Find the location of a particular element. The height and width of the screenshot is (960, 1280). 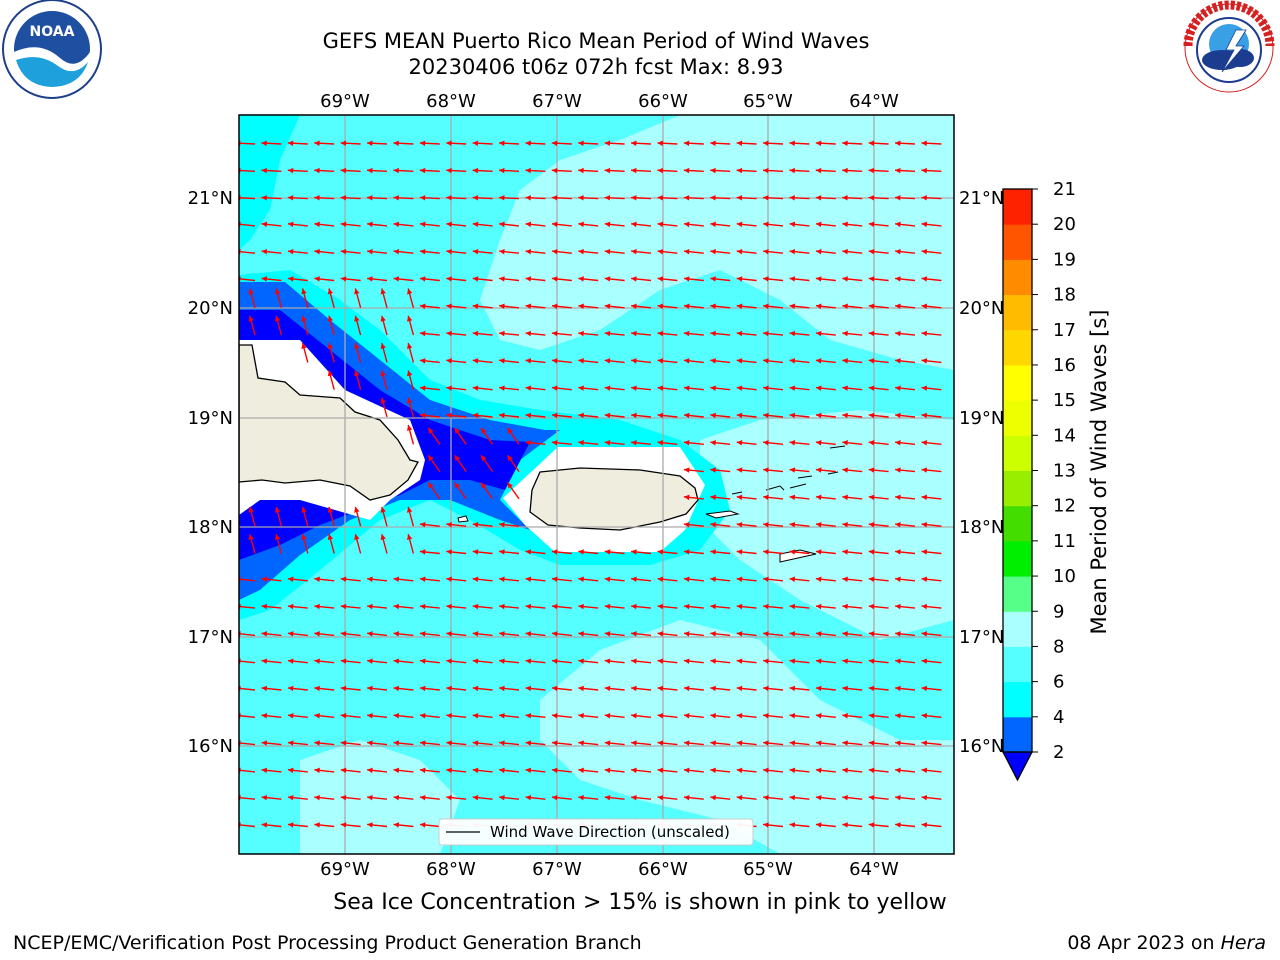

colorbar-tick-label: 19 is located at coordinates (1064, 259).